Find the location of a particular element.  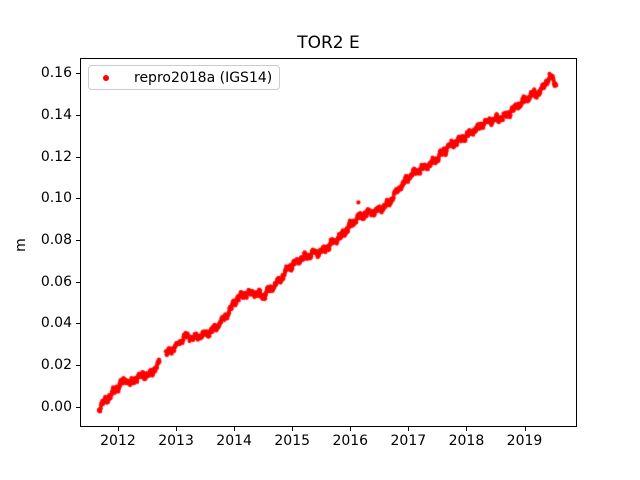

legend-marker-dot-icon is located at coordinates (106, 77).